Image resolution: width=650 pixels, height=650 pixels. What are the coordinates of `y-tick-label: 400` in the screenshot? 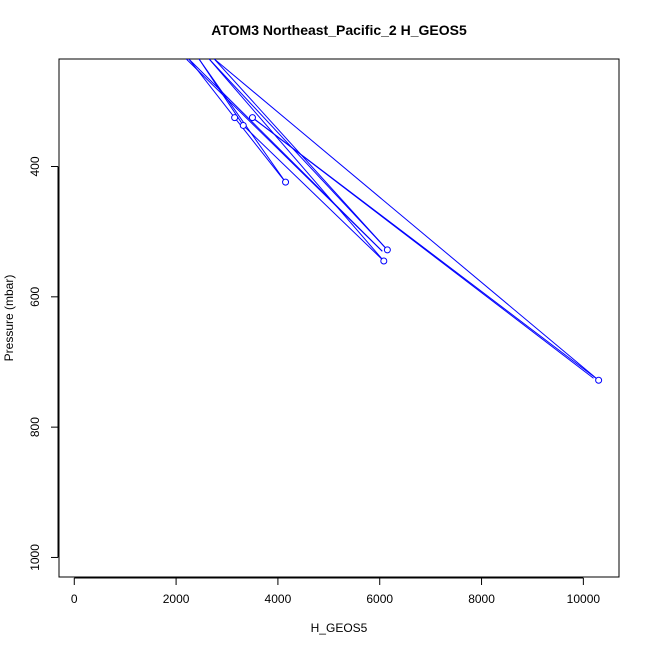 It's located at (35, 166).